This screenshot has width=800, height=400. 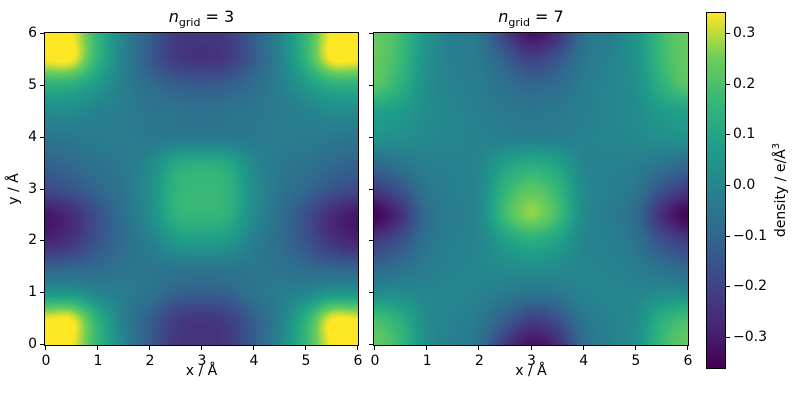 I want to click on panel-title-ngrid7: ngrid = 7, so click(x=531, y=18).